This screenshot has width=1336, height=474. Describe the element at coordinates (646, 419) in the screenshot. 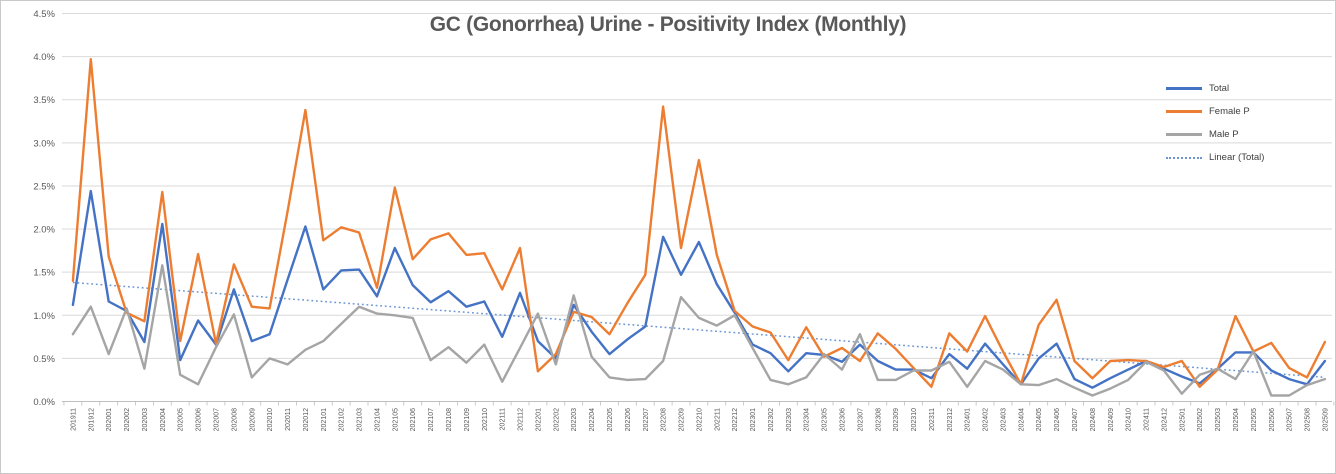

I see `x-axis-label: 202207` at that location.